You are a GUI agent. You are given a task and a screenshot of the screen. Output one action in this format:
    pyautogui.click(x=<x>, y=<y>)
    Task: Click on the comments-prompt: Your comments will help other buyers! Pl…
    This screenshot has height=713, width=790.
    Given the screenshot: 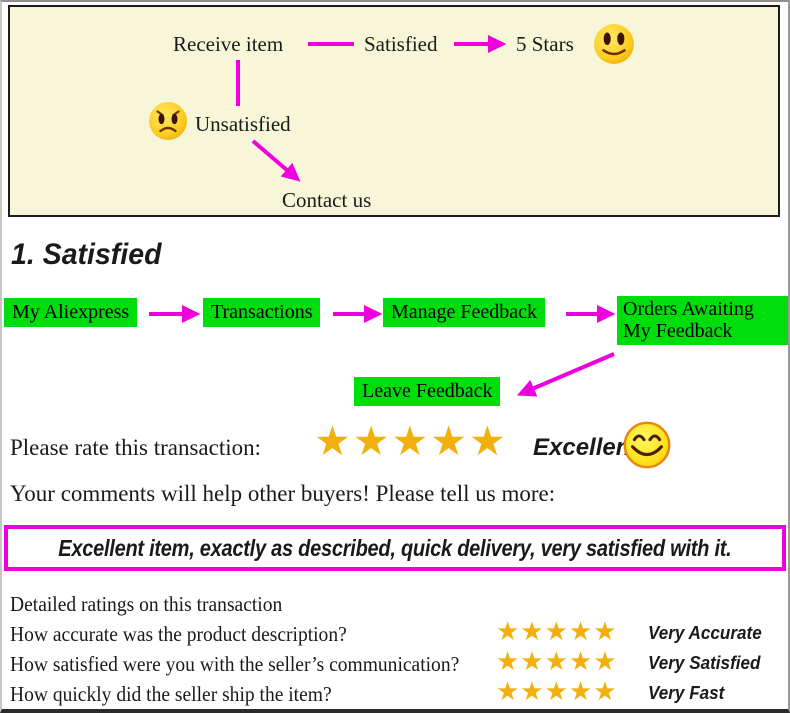 What is the action you would take?
    pyautogui.click(x=283, y=493)
    